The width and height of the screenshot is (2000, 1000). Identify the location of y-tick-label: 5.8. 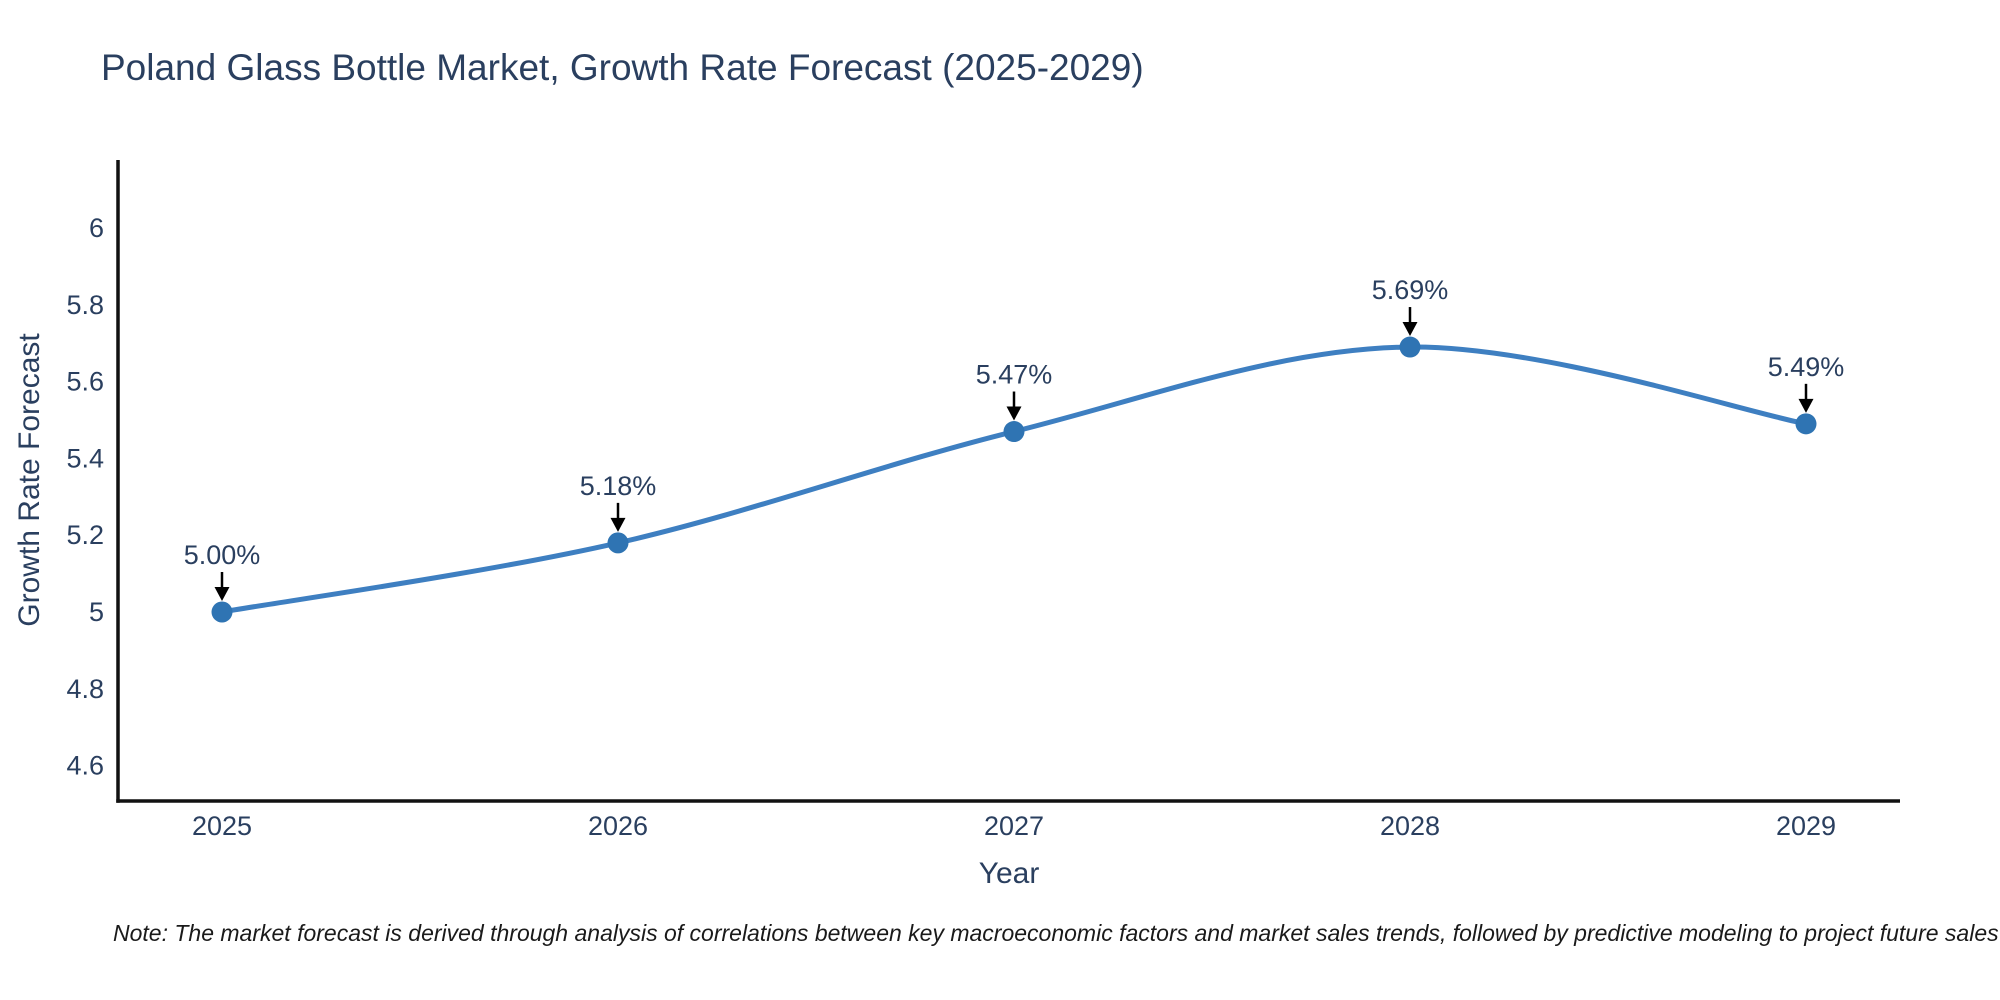
(85, 305).